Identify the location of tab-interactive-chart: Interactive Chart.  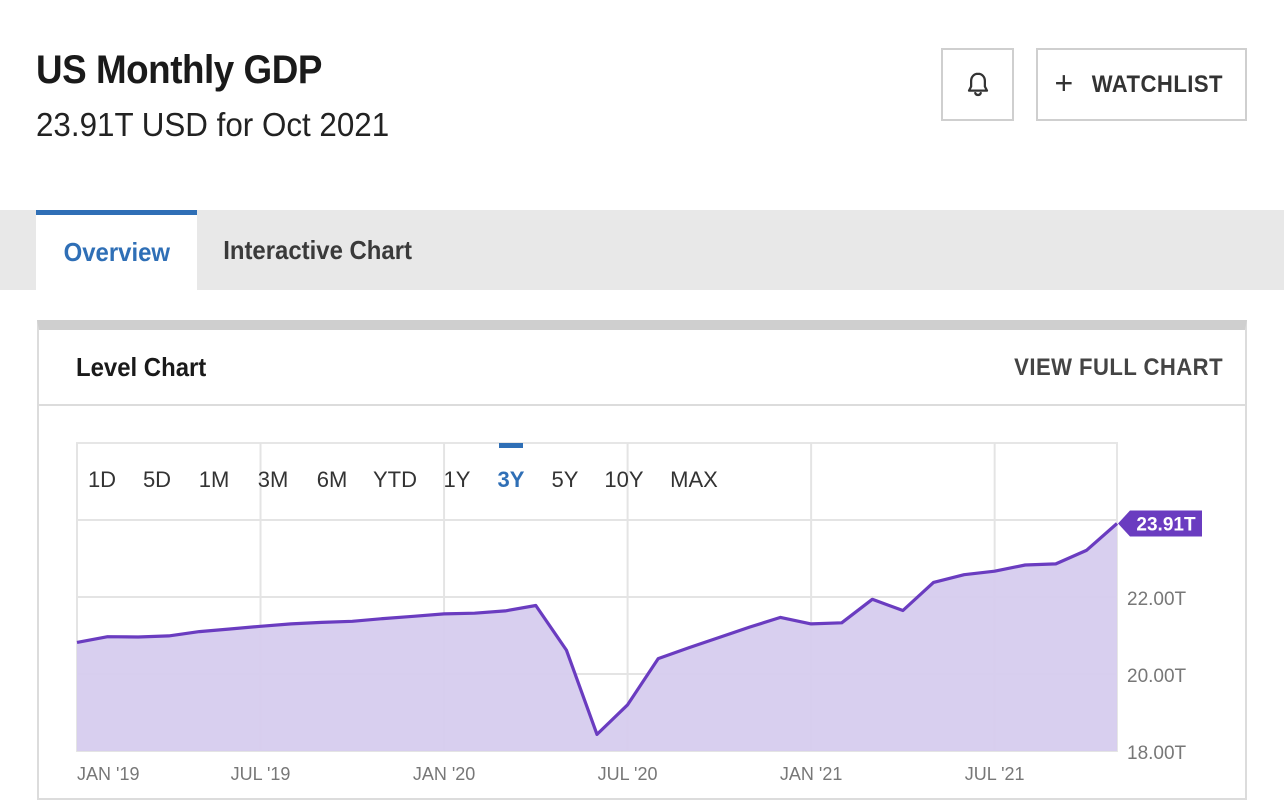
(317, 250).